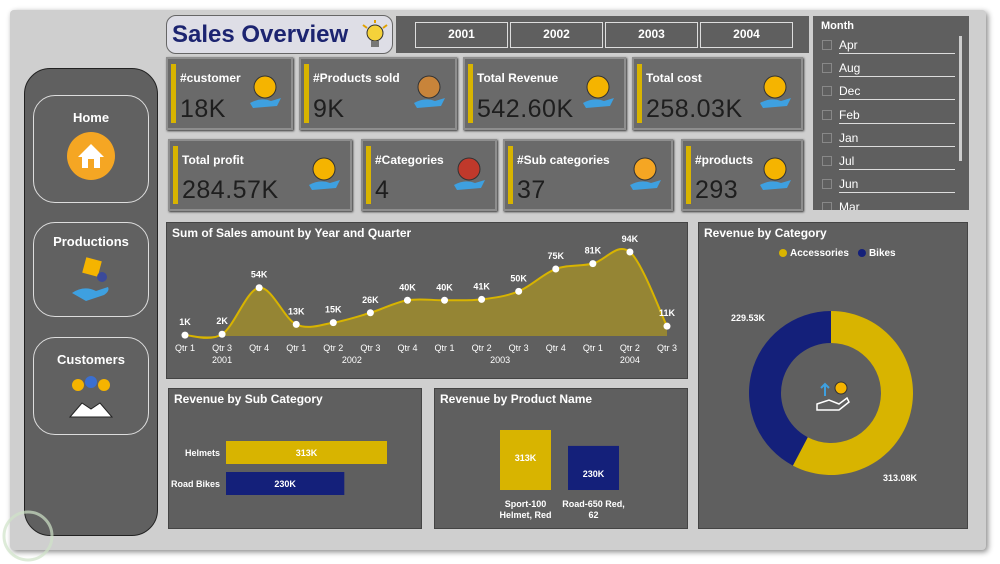 The width and height of the screenshot is (1000, 564). Describe the element at coordinates (260, 175) in the screenshot. I see `kpi-card: Total profit 284.57K` at that location.